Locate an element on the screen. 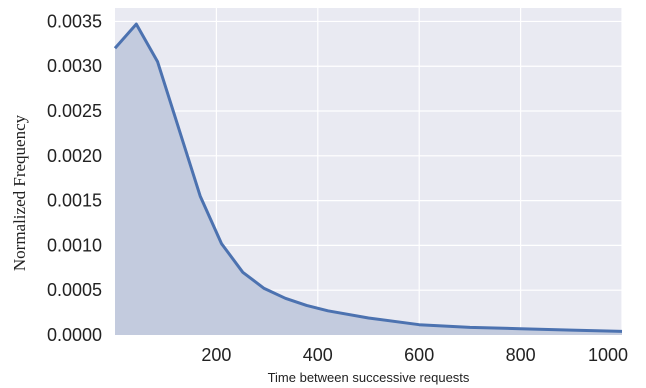 This screenshot has height=388, width=646. x-tick-label: 600 is located at coordinates (419, 355).